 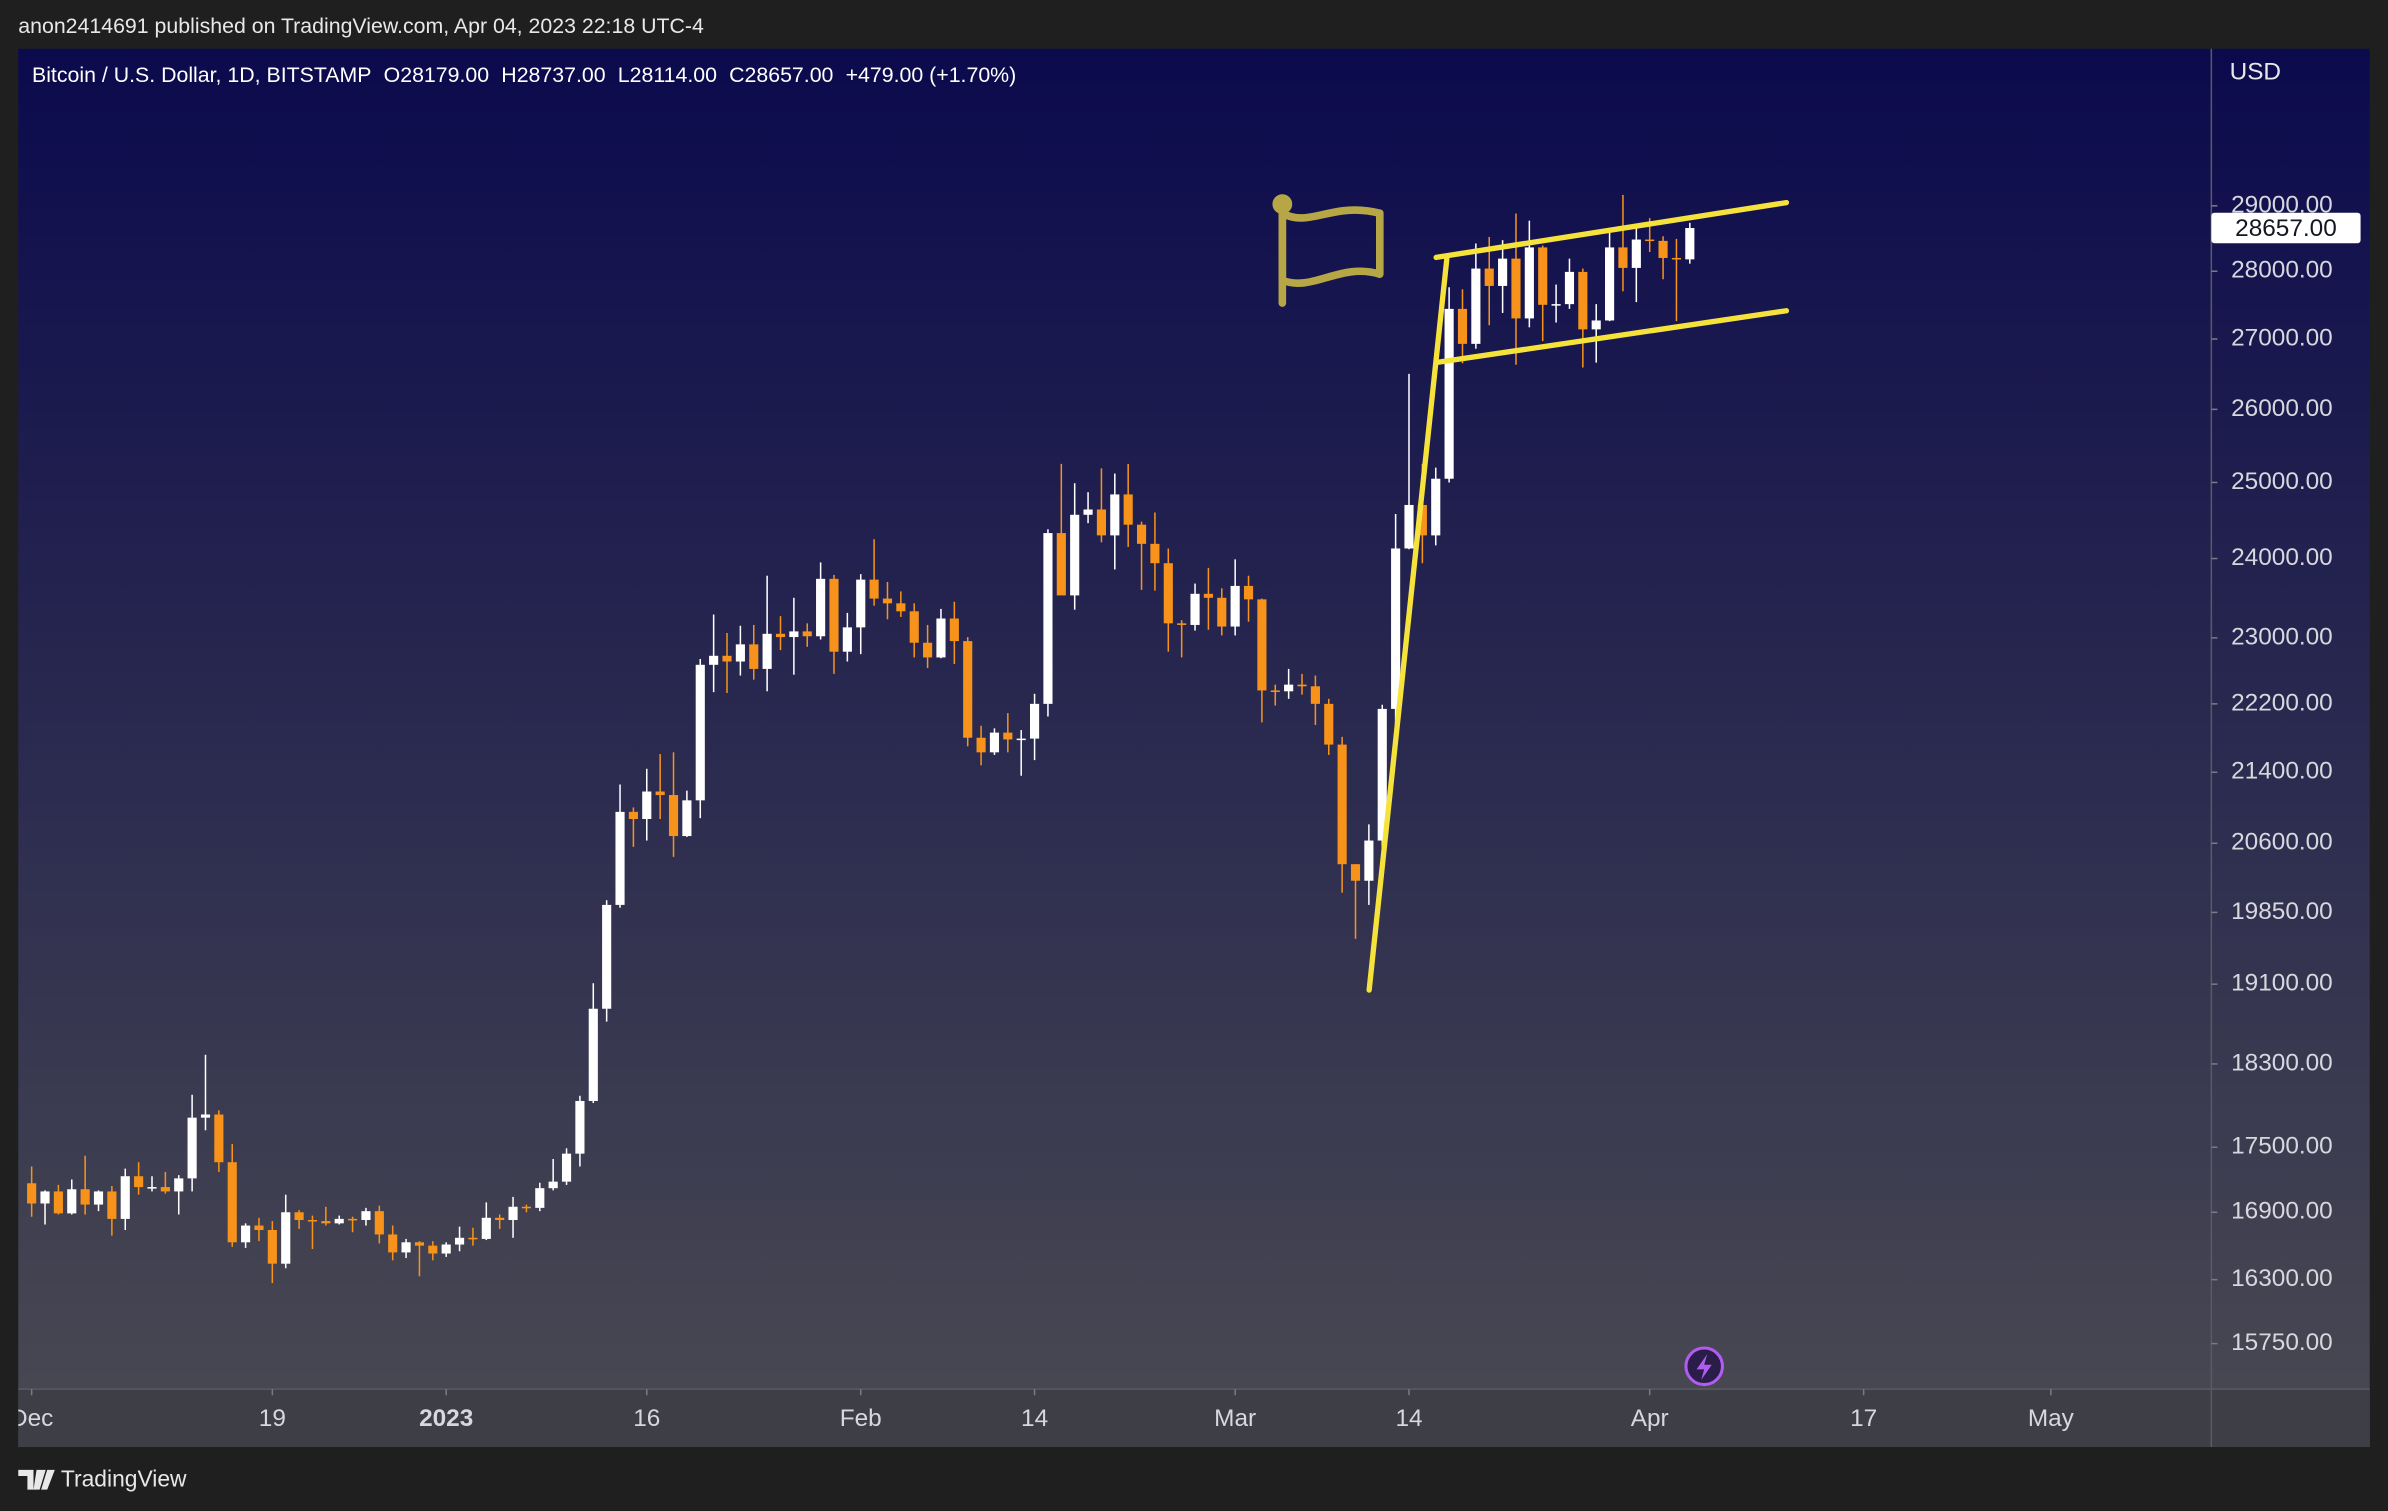 What do you see at coordinates (553, 75) in the screenshot?
I see `legend-value: H28737.00` at bounding box center [553, 75].